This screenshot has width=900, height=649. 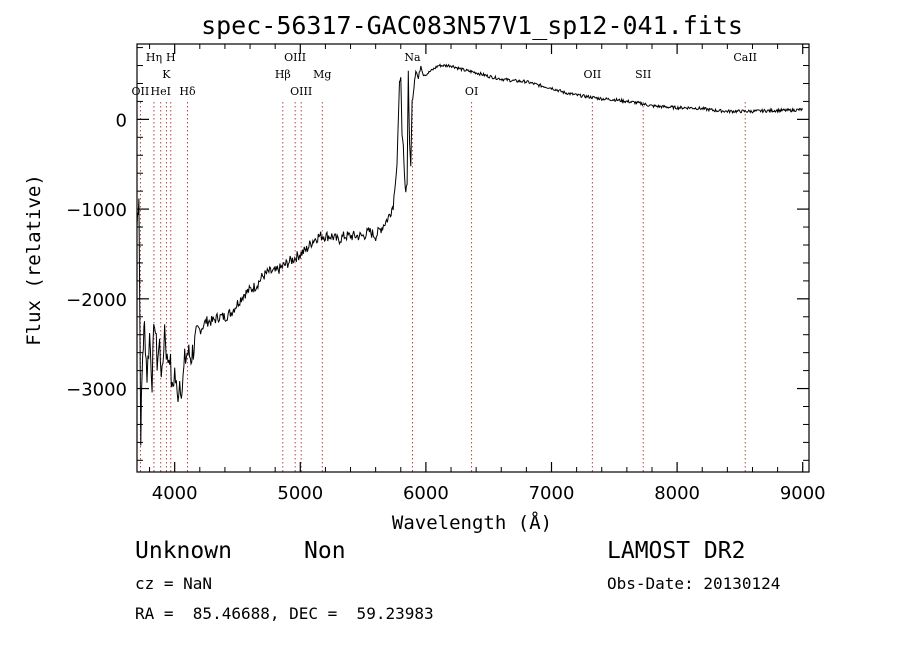 What do you see at coordinates (472, 25) in the screenshot?
I see `chart-title: spec-56317-GAC083N57V1_sp12-041.fits` at bounding box center [472, 25].